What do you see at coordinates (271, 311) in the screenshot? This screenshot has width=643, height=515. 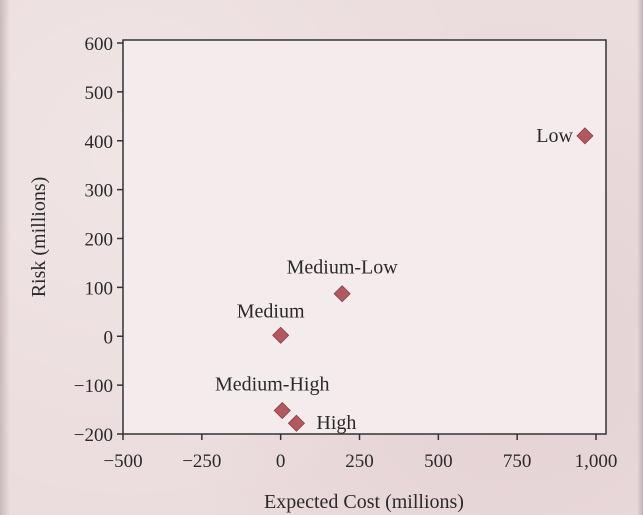 I see `point-label: Medium` at bounding box center [271, 311].